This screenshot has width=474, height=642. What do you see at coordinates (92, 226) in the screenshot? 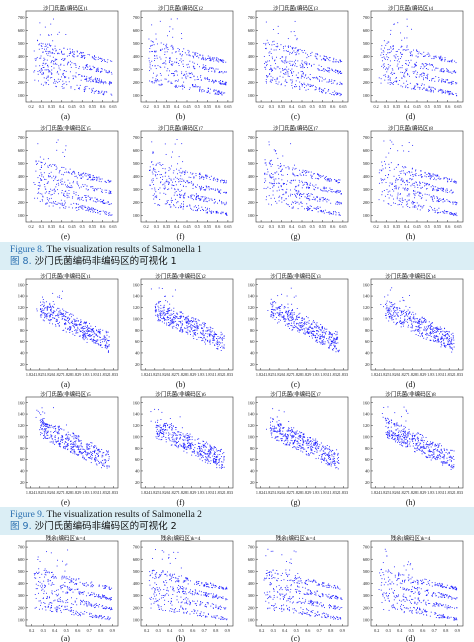
I see `x-tick-label: 0.55` at bounding box center [92, 226].